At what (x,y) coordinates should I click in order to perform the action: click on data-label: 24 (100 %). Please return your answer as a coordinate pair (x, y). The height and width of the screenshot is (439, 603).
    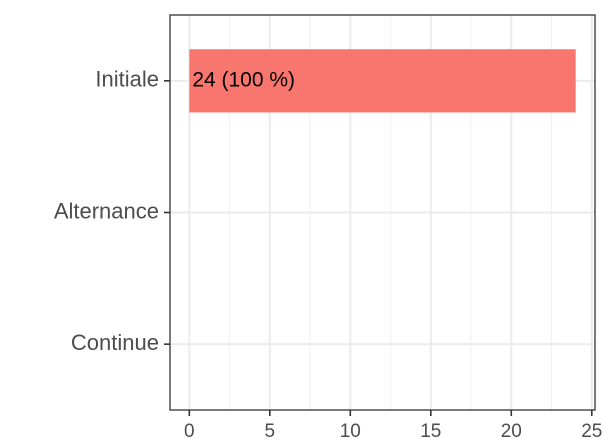
    Looking at the image, I should click on (243, 79).